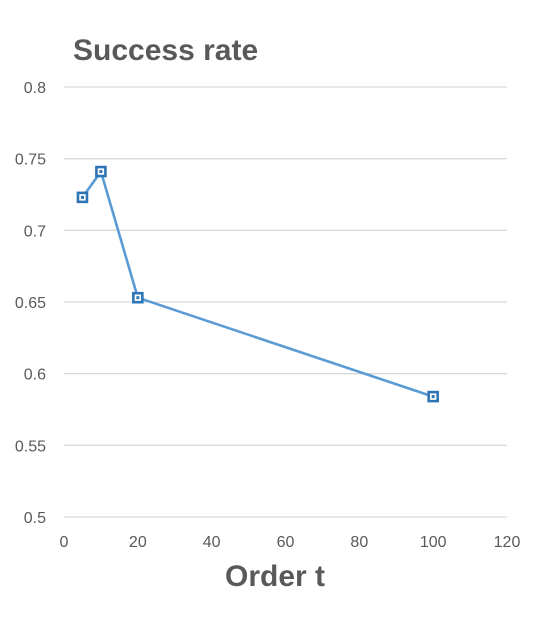 This screenshot has height=630, width=544. I want to click on y-tick-label: 0.65, so click(30, 303).